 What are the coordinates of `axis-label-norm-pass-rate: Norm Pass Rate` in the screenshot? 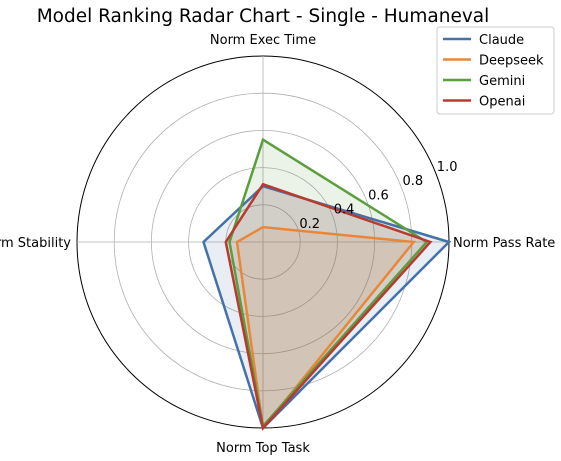 It's located at (504, 243).